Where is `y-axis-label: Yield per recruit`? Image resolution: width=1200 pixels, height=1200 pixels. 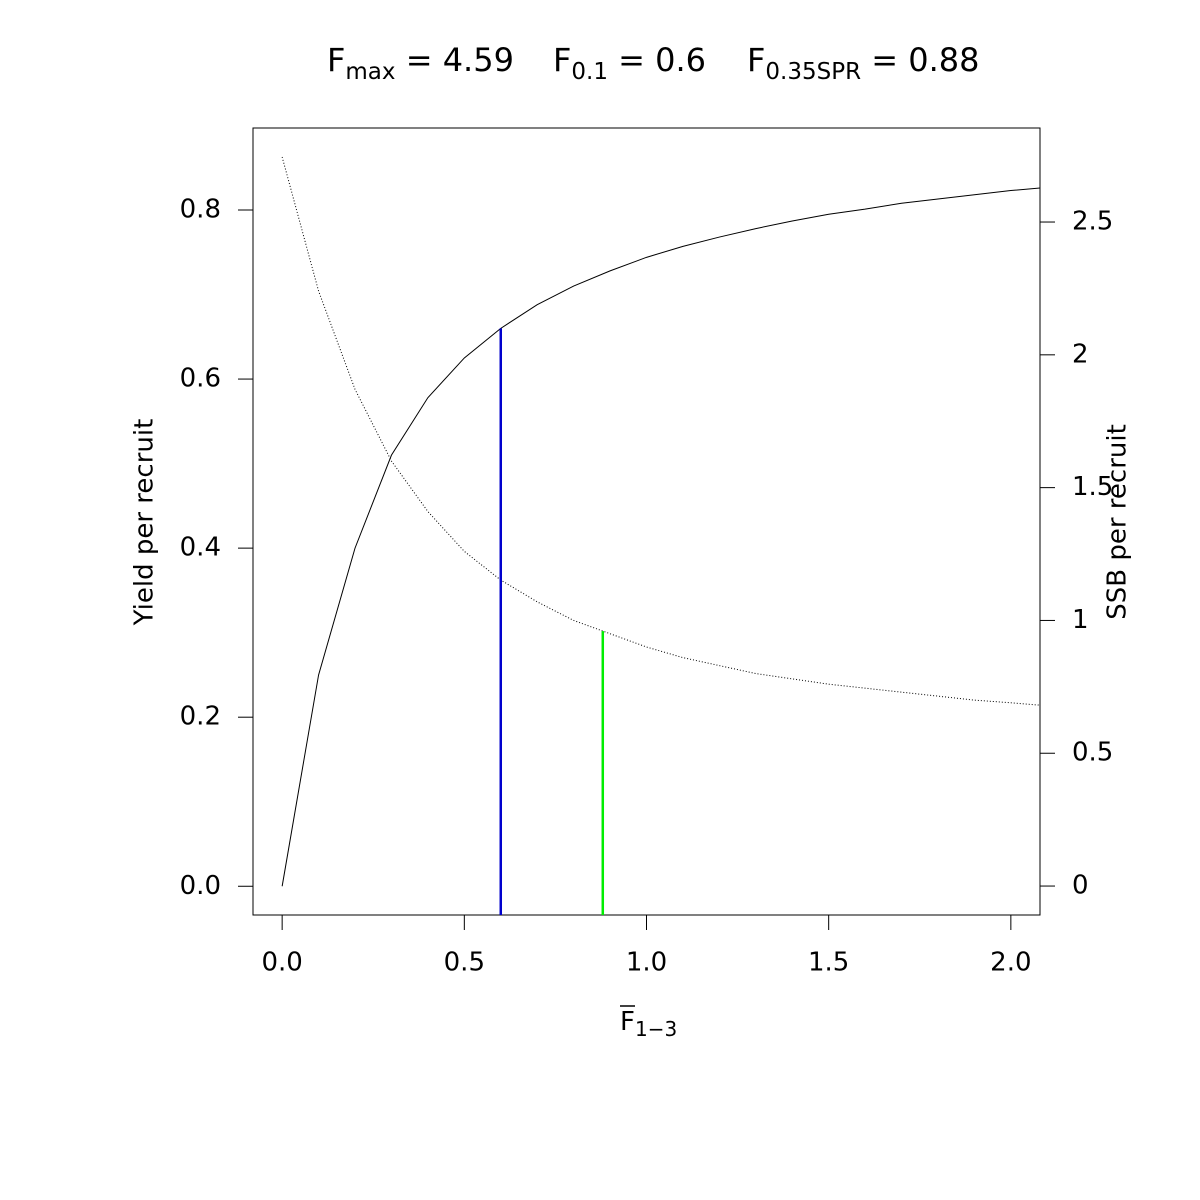
y-axis-label: Yield per recruit is located at coordinates (145, 523).